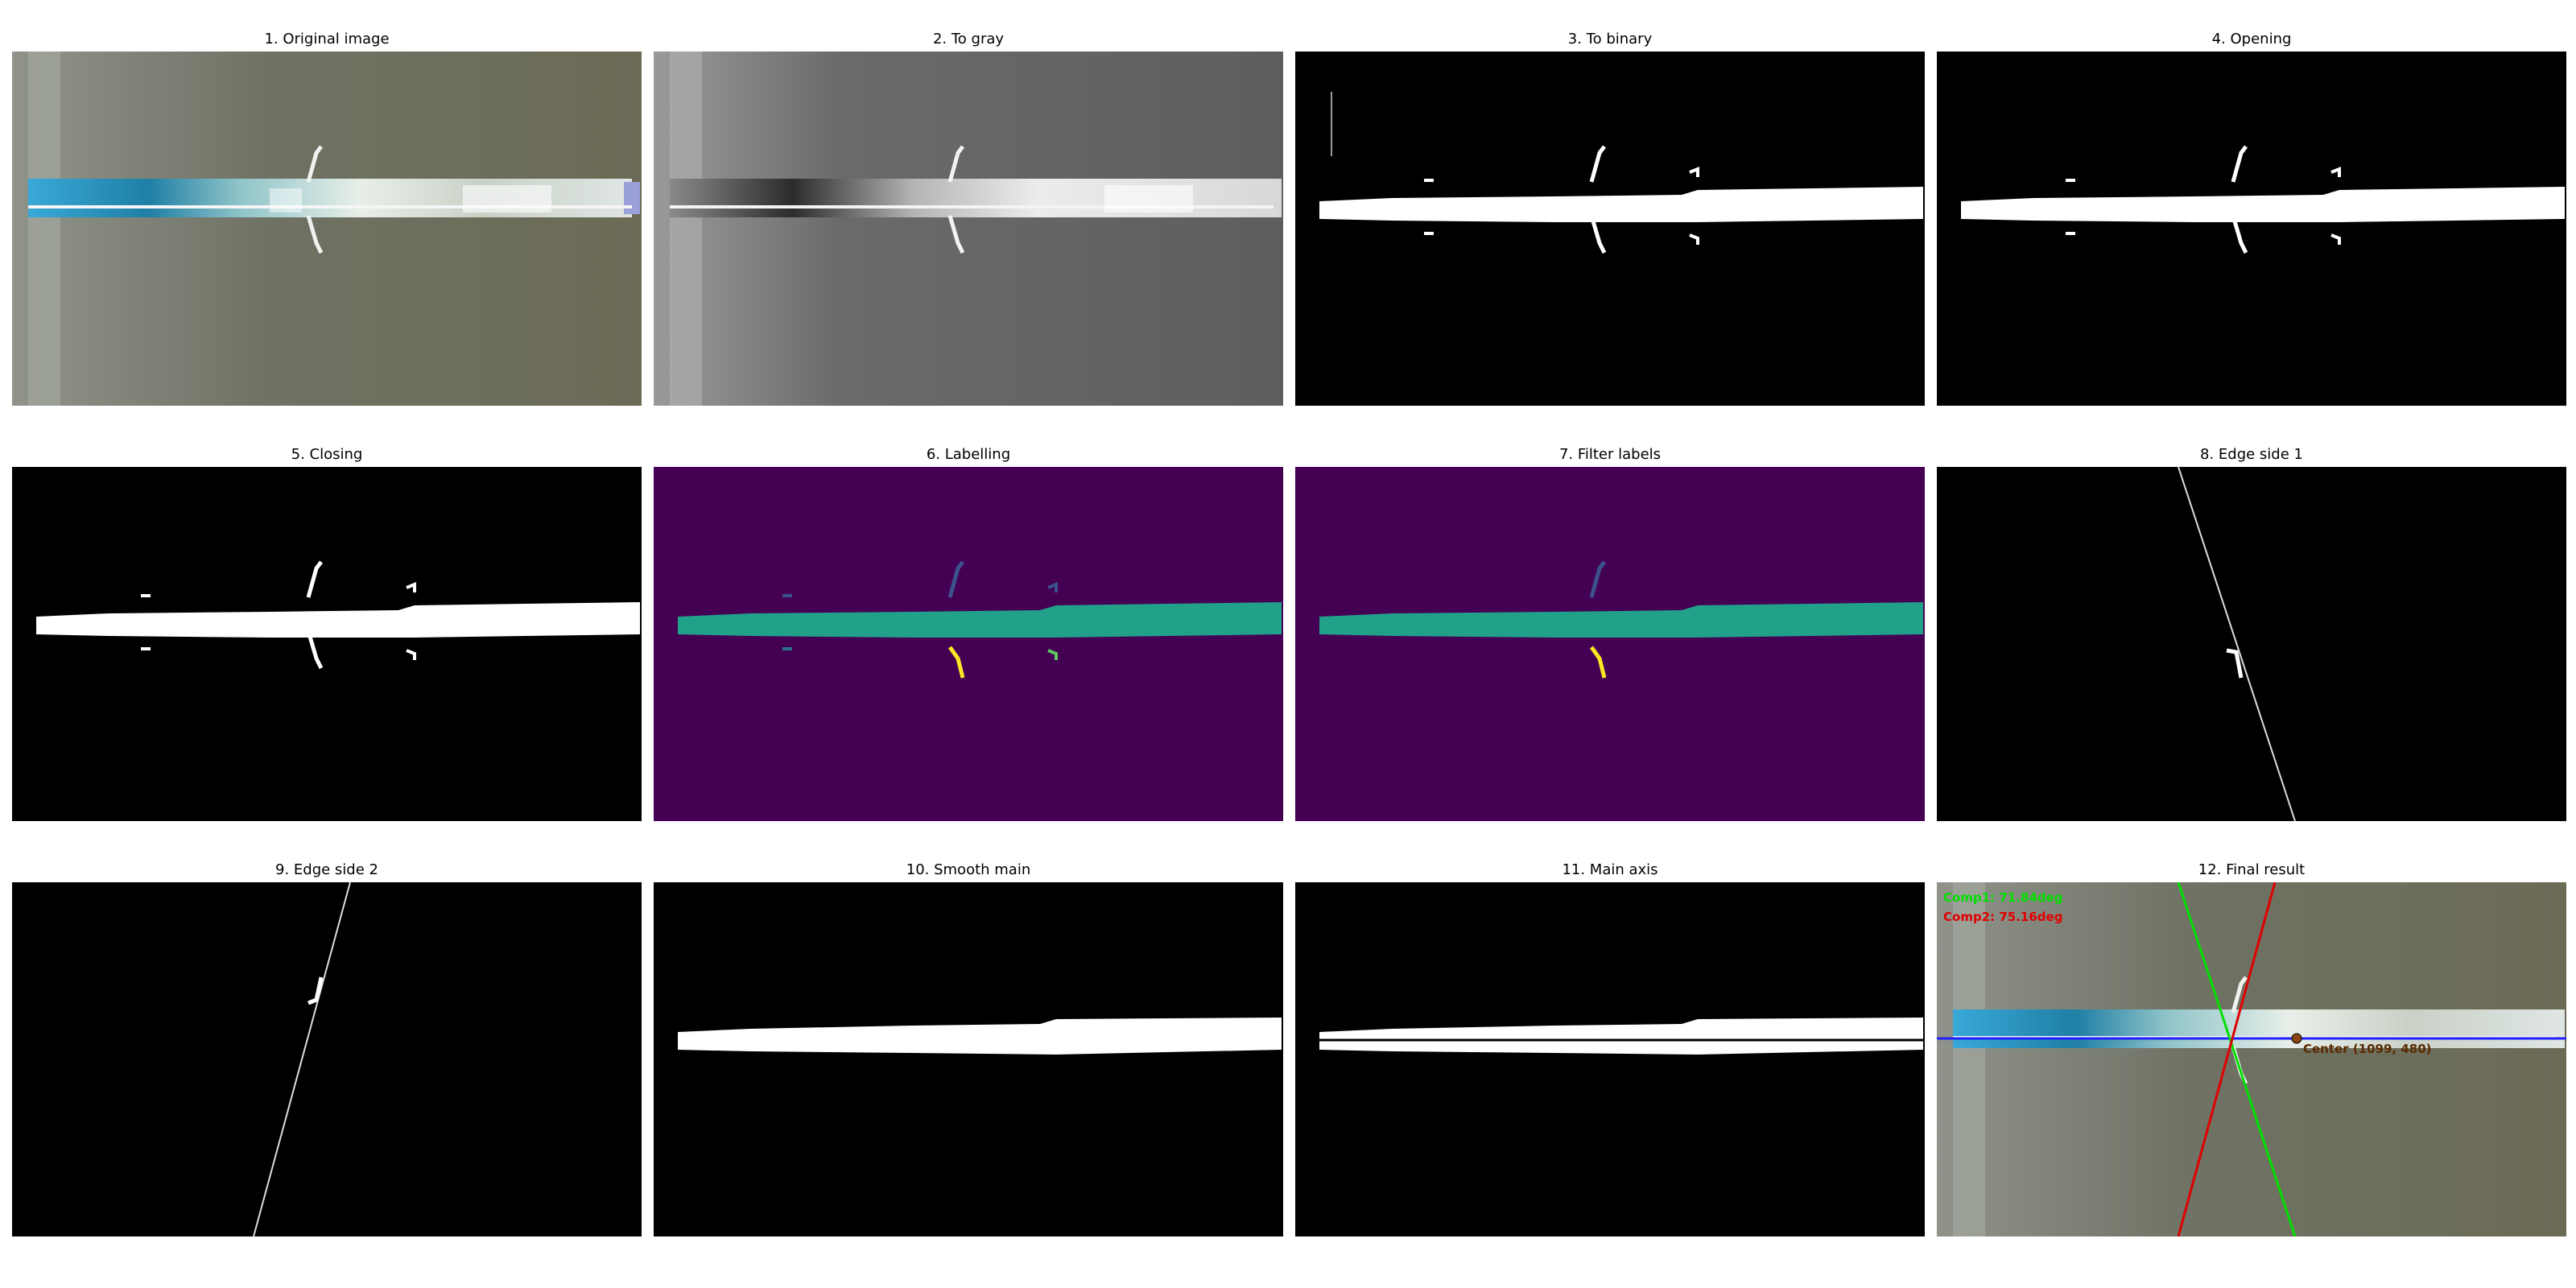 The height and width of the screenshot is (1288, 2576). I want to click on panel-title: 11. Main axis, so click(1610, 869).